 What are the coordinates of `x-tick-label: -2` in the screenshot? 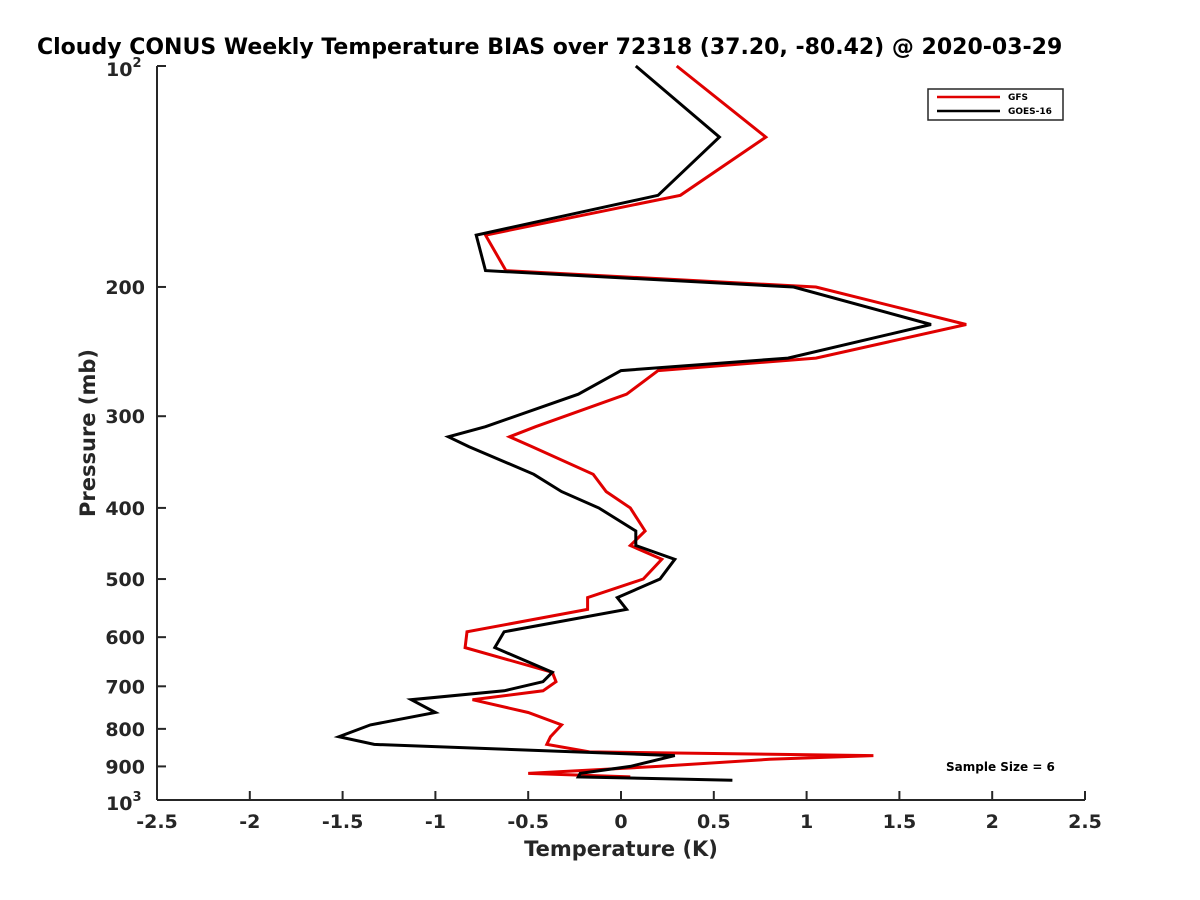 It's located at (249, 822).